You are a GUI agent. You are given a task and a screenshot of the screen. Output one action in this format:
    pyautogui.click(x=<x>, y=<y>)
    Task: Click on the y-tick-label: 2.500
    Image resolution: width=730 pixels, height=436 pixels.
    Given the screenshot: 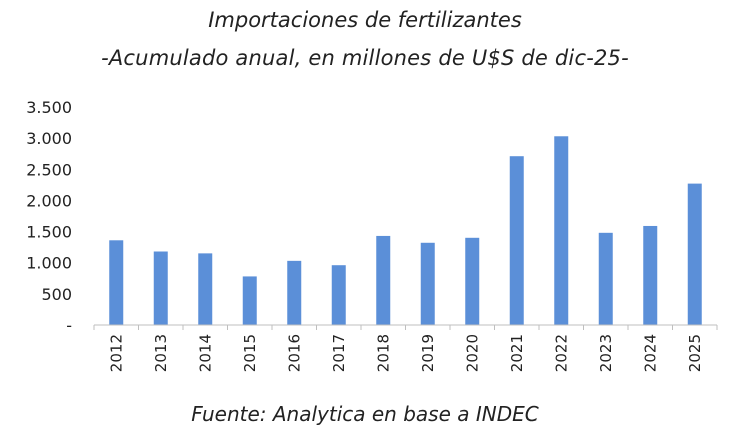 What is the action you would take?
    pyautogui.click(x=49, y=169)
    